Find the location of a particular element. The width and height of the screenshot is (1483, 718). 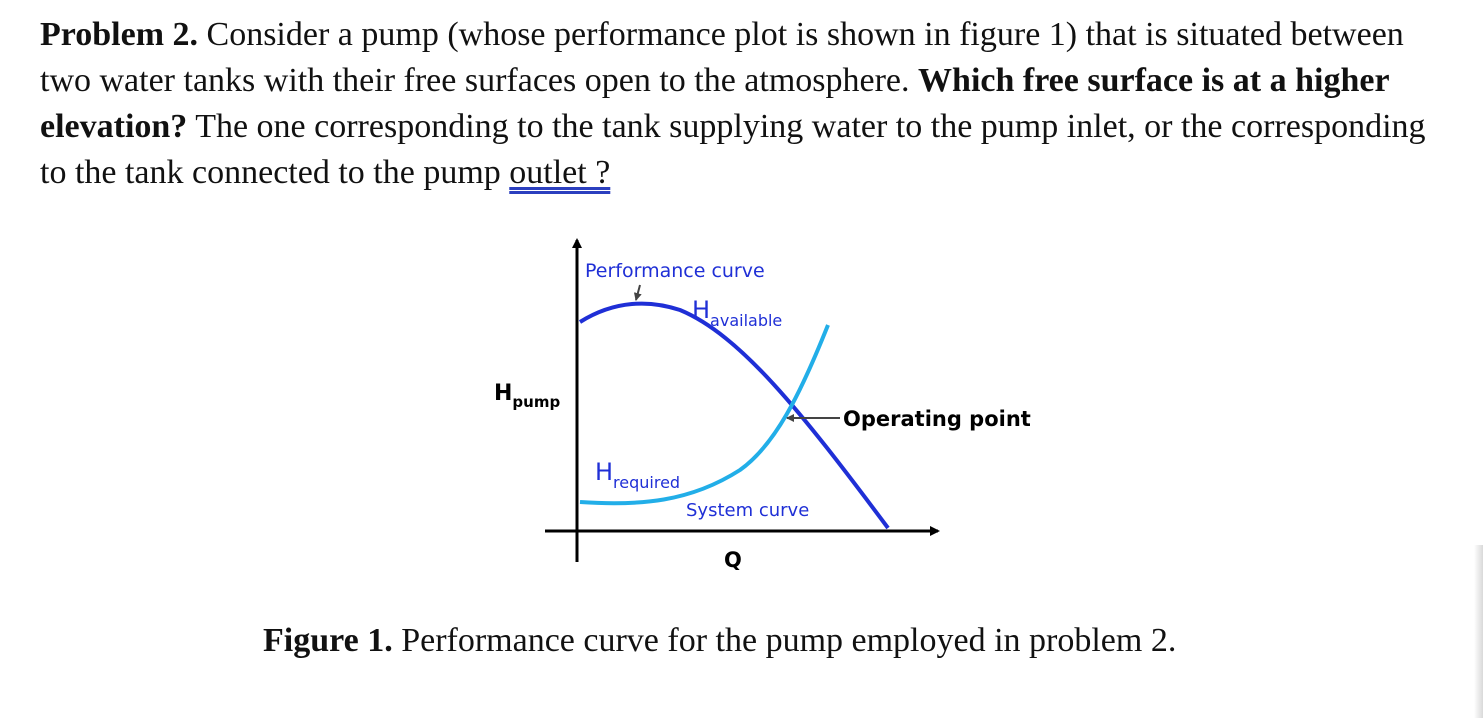

h-required-sub: required is located at coordinates (646, 482).